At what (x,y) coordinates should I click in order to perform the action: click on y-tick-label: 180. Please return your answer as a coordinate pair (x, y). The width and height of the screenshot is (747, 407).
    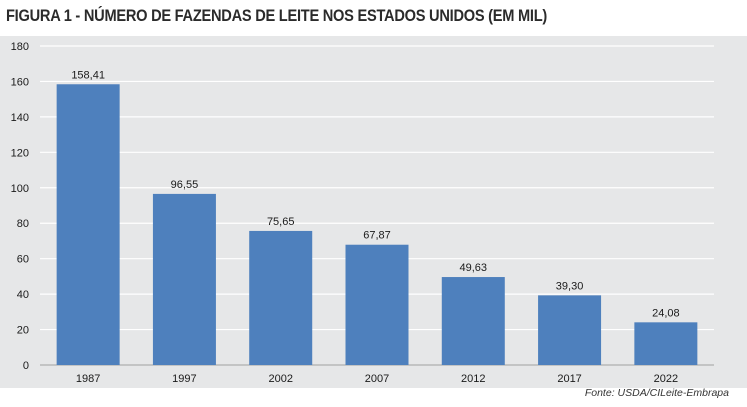
    Looking at the image, I should click on (20, 47).